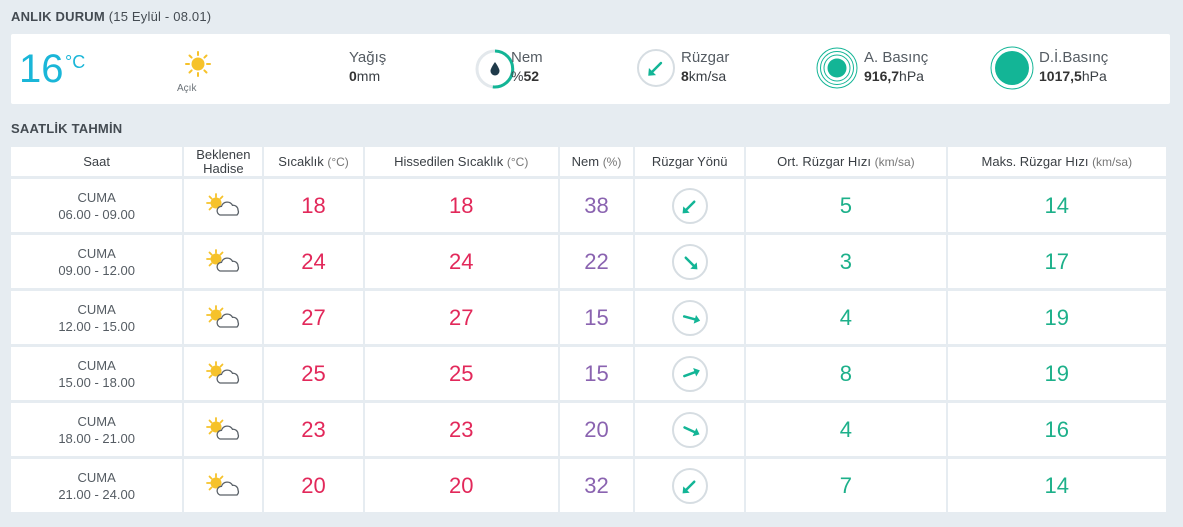  What do you see at coordinates (67, 128) in the screenshot?
I see `hourly-forecast-title: SAATLİK TAHMİN` at bounding box center [67, 128].